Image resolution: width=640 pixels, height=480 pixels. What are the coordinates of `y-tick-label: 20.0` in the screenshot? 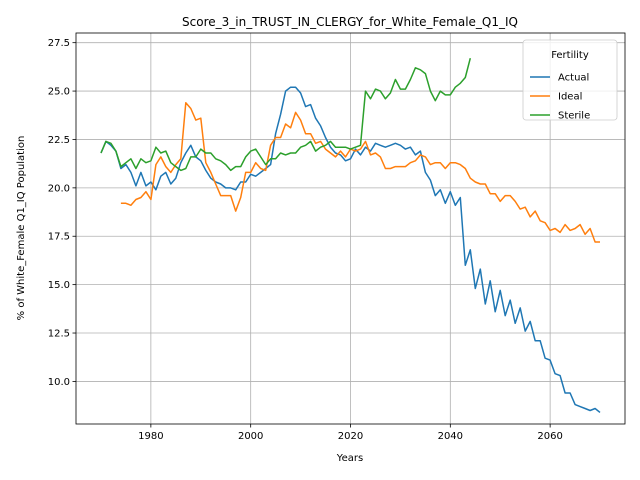 It's located at (59, 188).